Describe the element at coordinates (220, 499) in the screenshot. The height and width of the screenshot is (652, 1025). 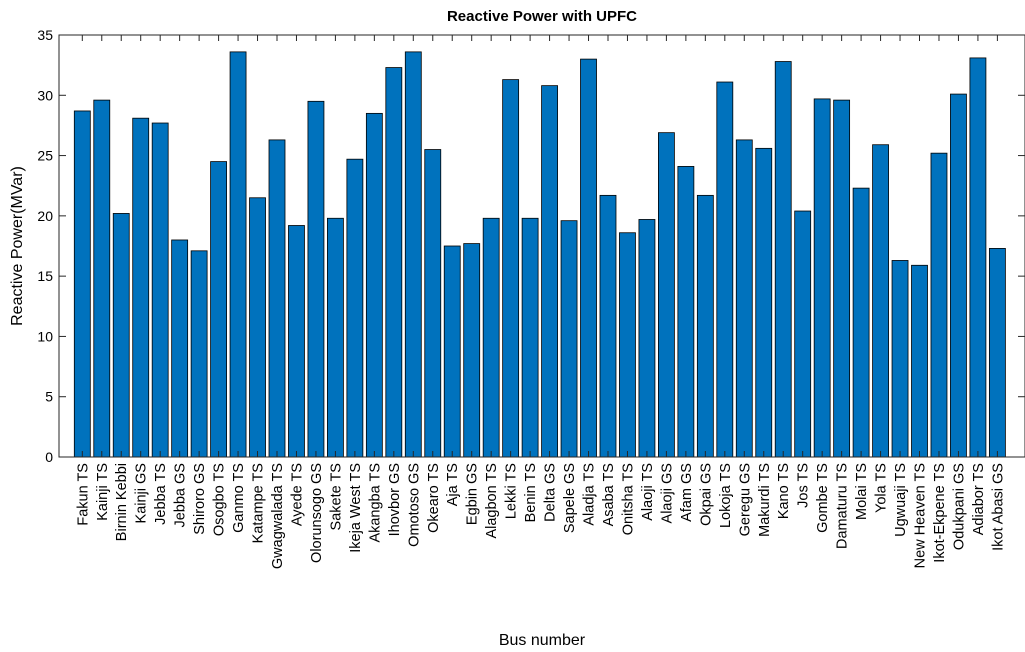
I see `x-tick-label-7: Osogbo TS` at that location.